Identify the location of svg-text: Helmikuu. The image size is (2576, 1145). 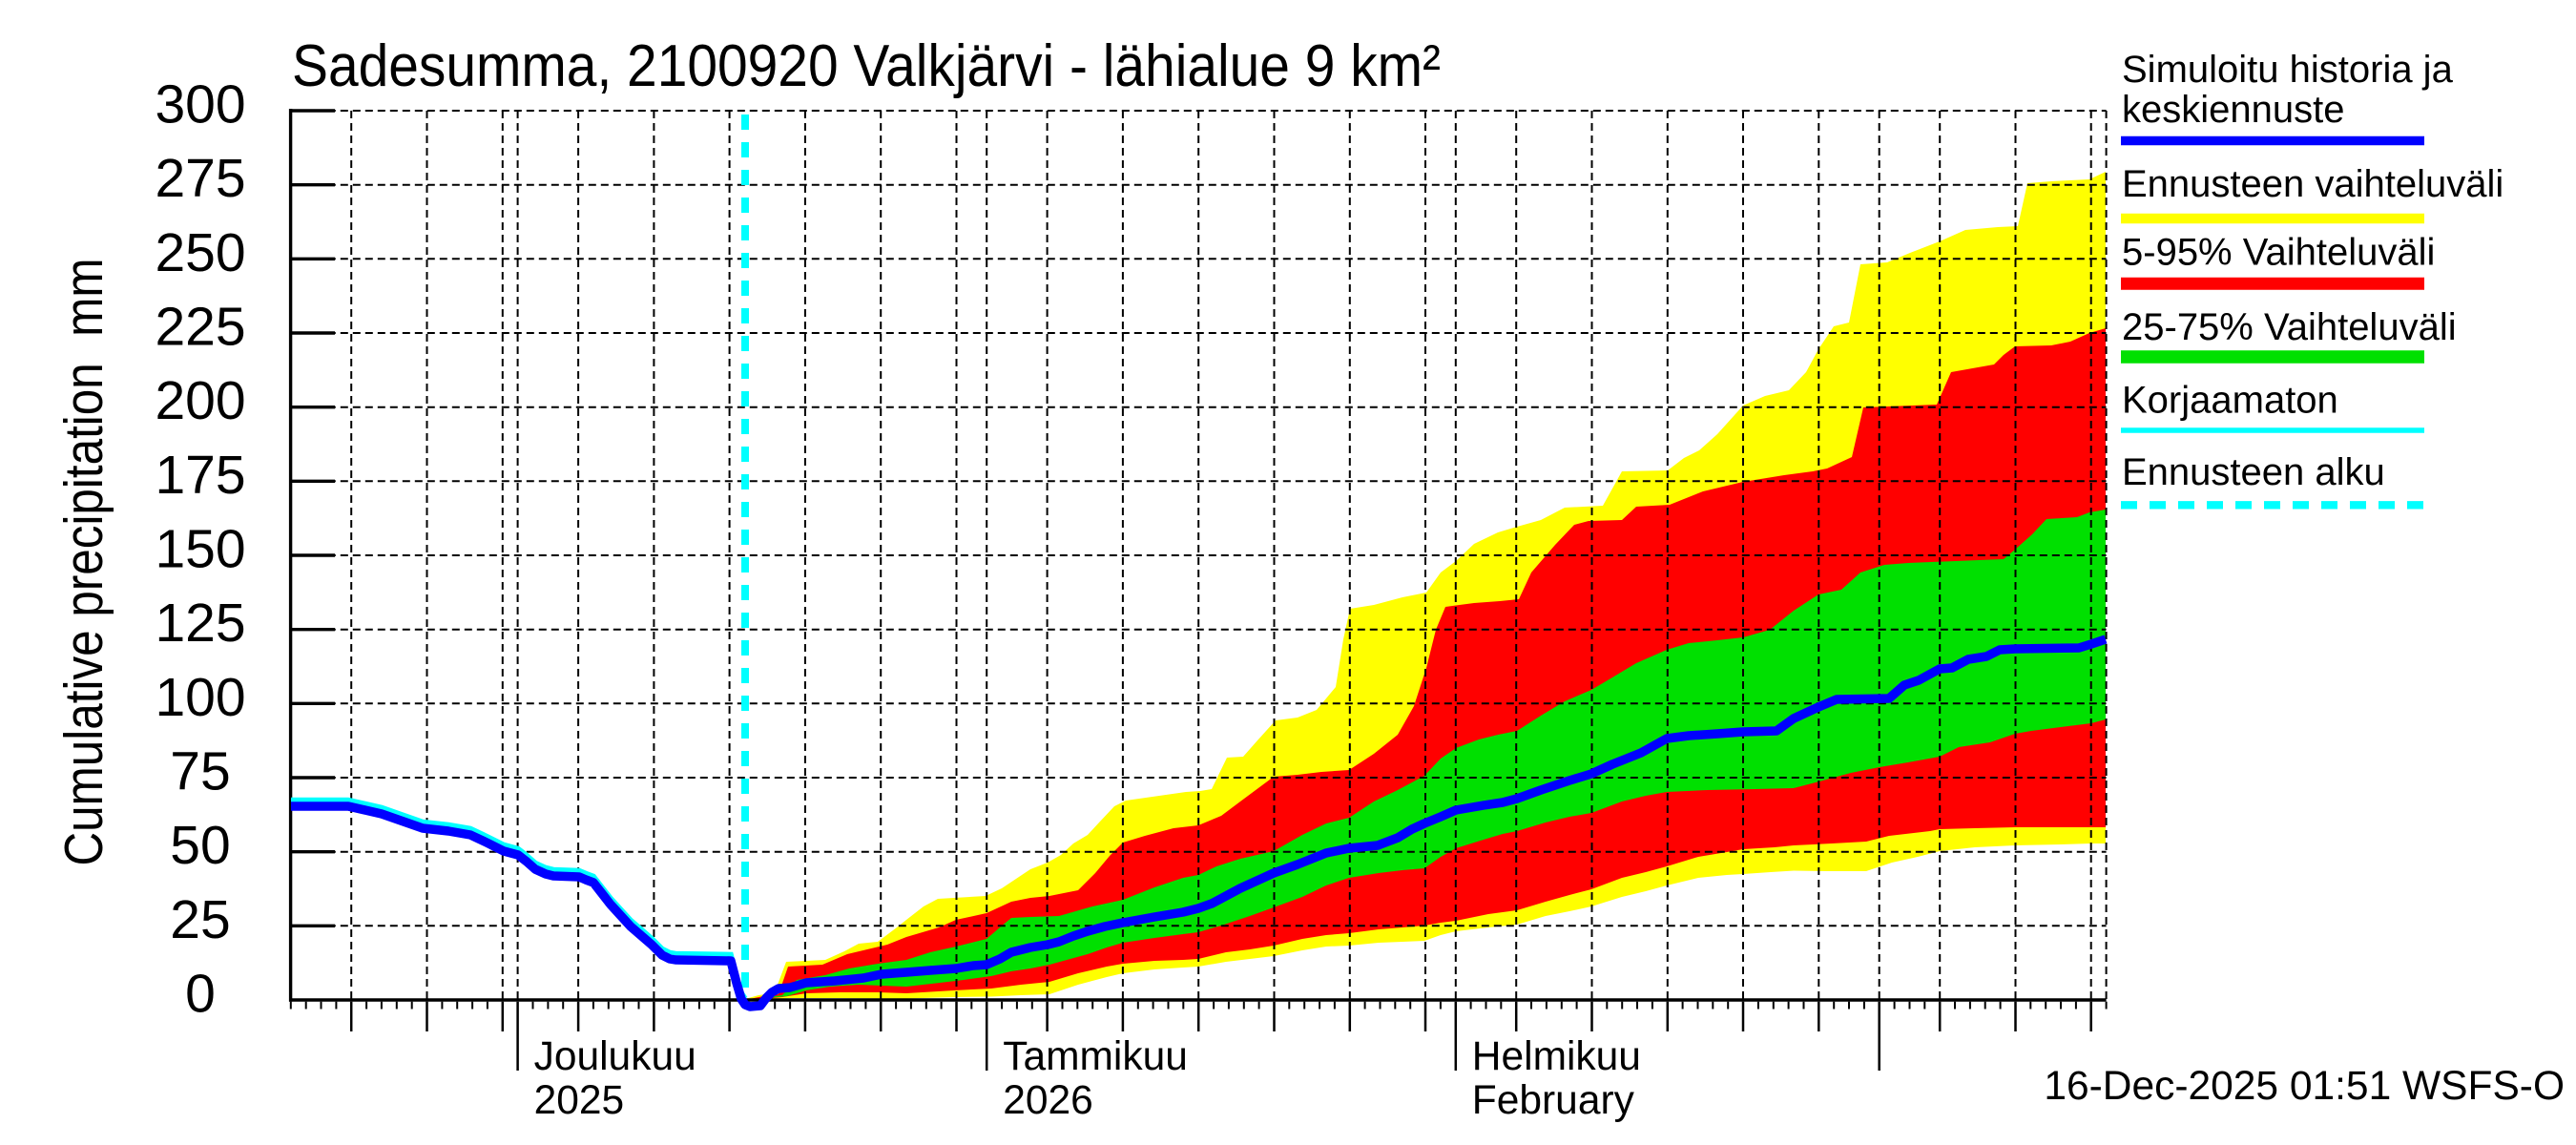
(1556, 1056).